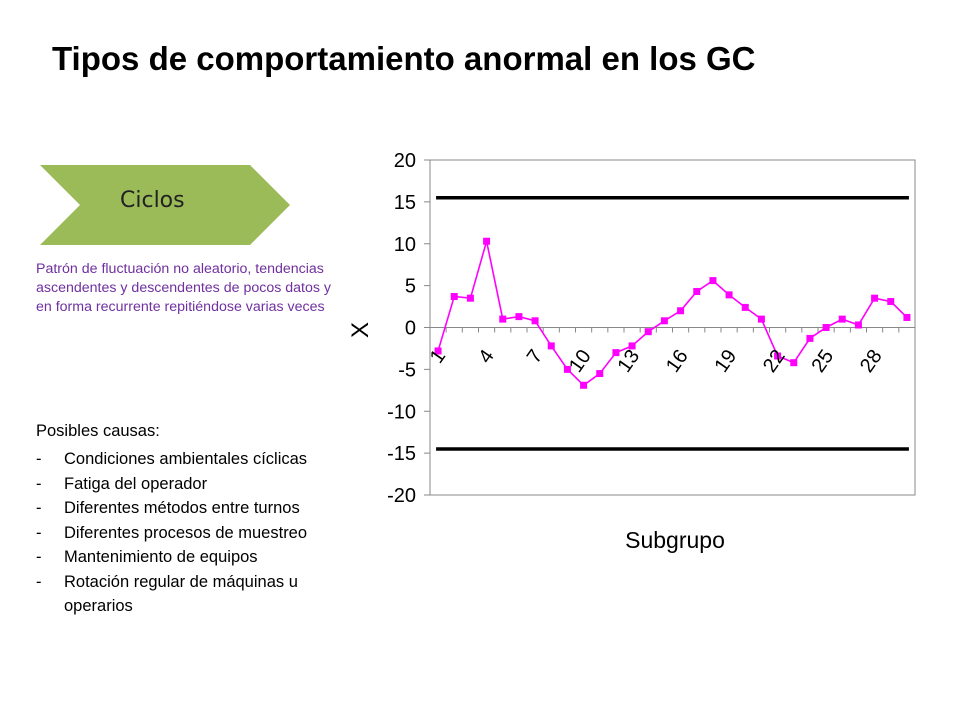  Describe the element at coordinates (405, 161) in the screenshot. I see `y-tick-label: 20` at that location.